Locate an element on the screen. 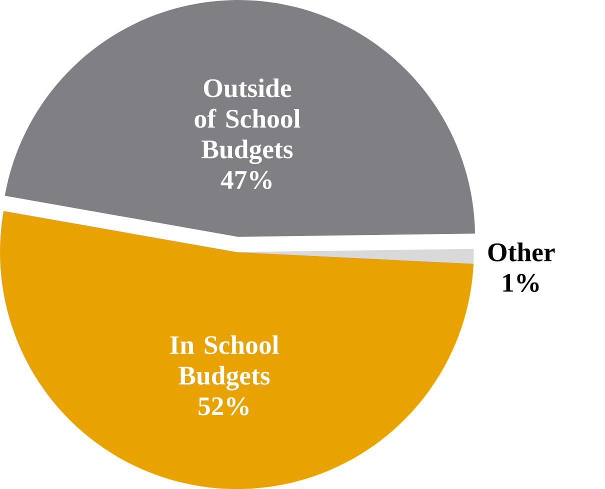  slice-label: Outside of School Budgets is located at coordinates (247, 121).